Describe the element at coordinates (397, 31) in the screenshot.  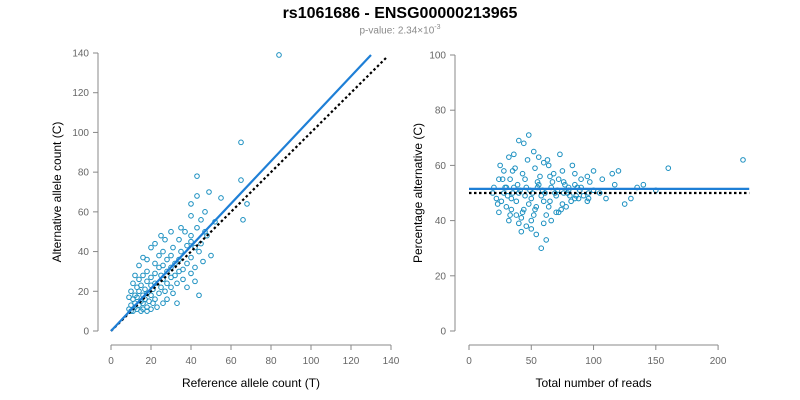
I see `p-value-text: p-value: 2.34×10` at that location.